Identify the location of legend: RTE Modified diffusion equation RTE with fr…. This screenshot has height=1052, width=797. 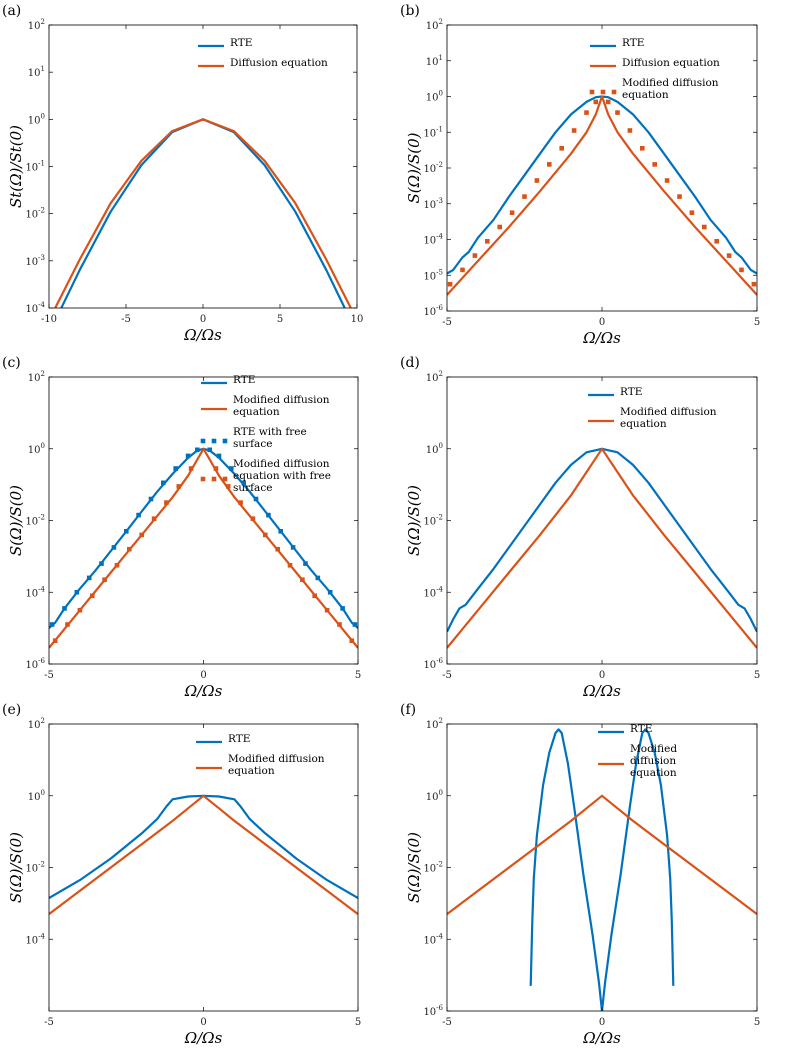
(265, 434).